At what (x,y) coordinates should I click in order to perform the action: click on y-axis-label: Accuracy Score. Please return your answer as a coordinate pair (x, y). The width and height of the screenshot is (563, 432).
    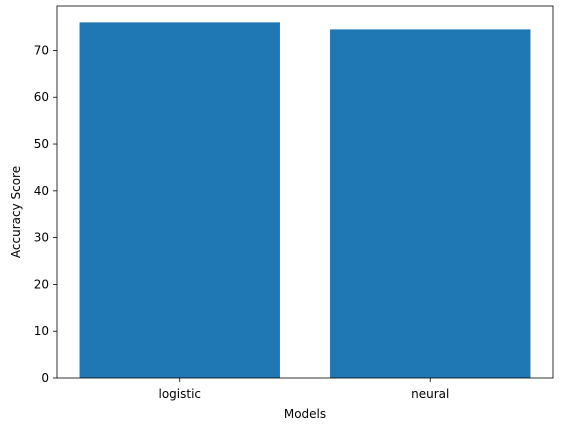
    Looking at the image, I should click on (16, 212).